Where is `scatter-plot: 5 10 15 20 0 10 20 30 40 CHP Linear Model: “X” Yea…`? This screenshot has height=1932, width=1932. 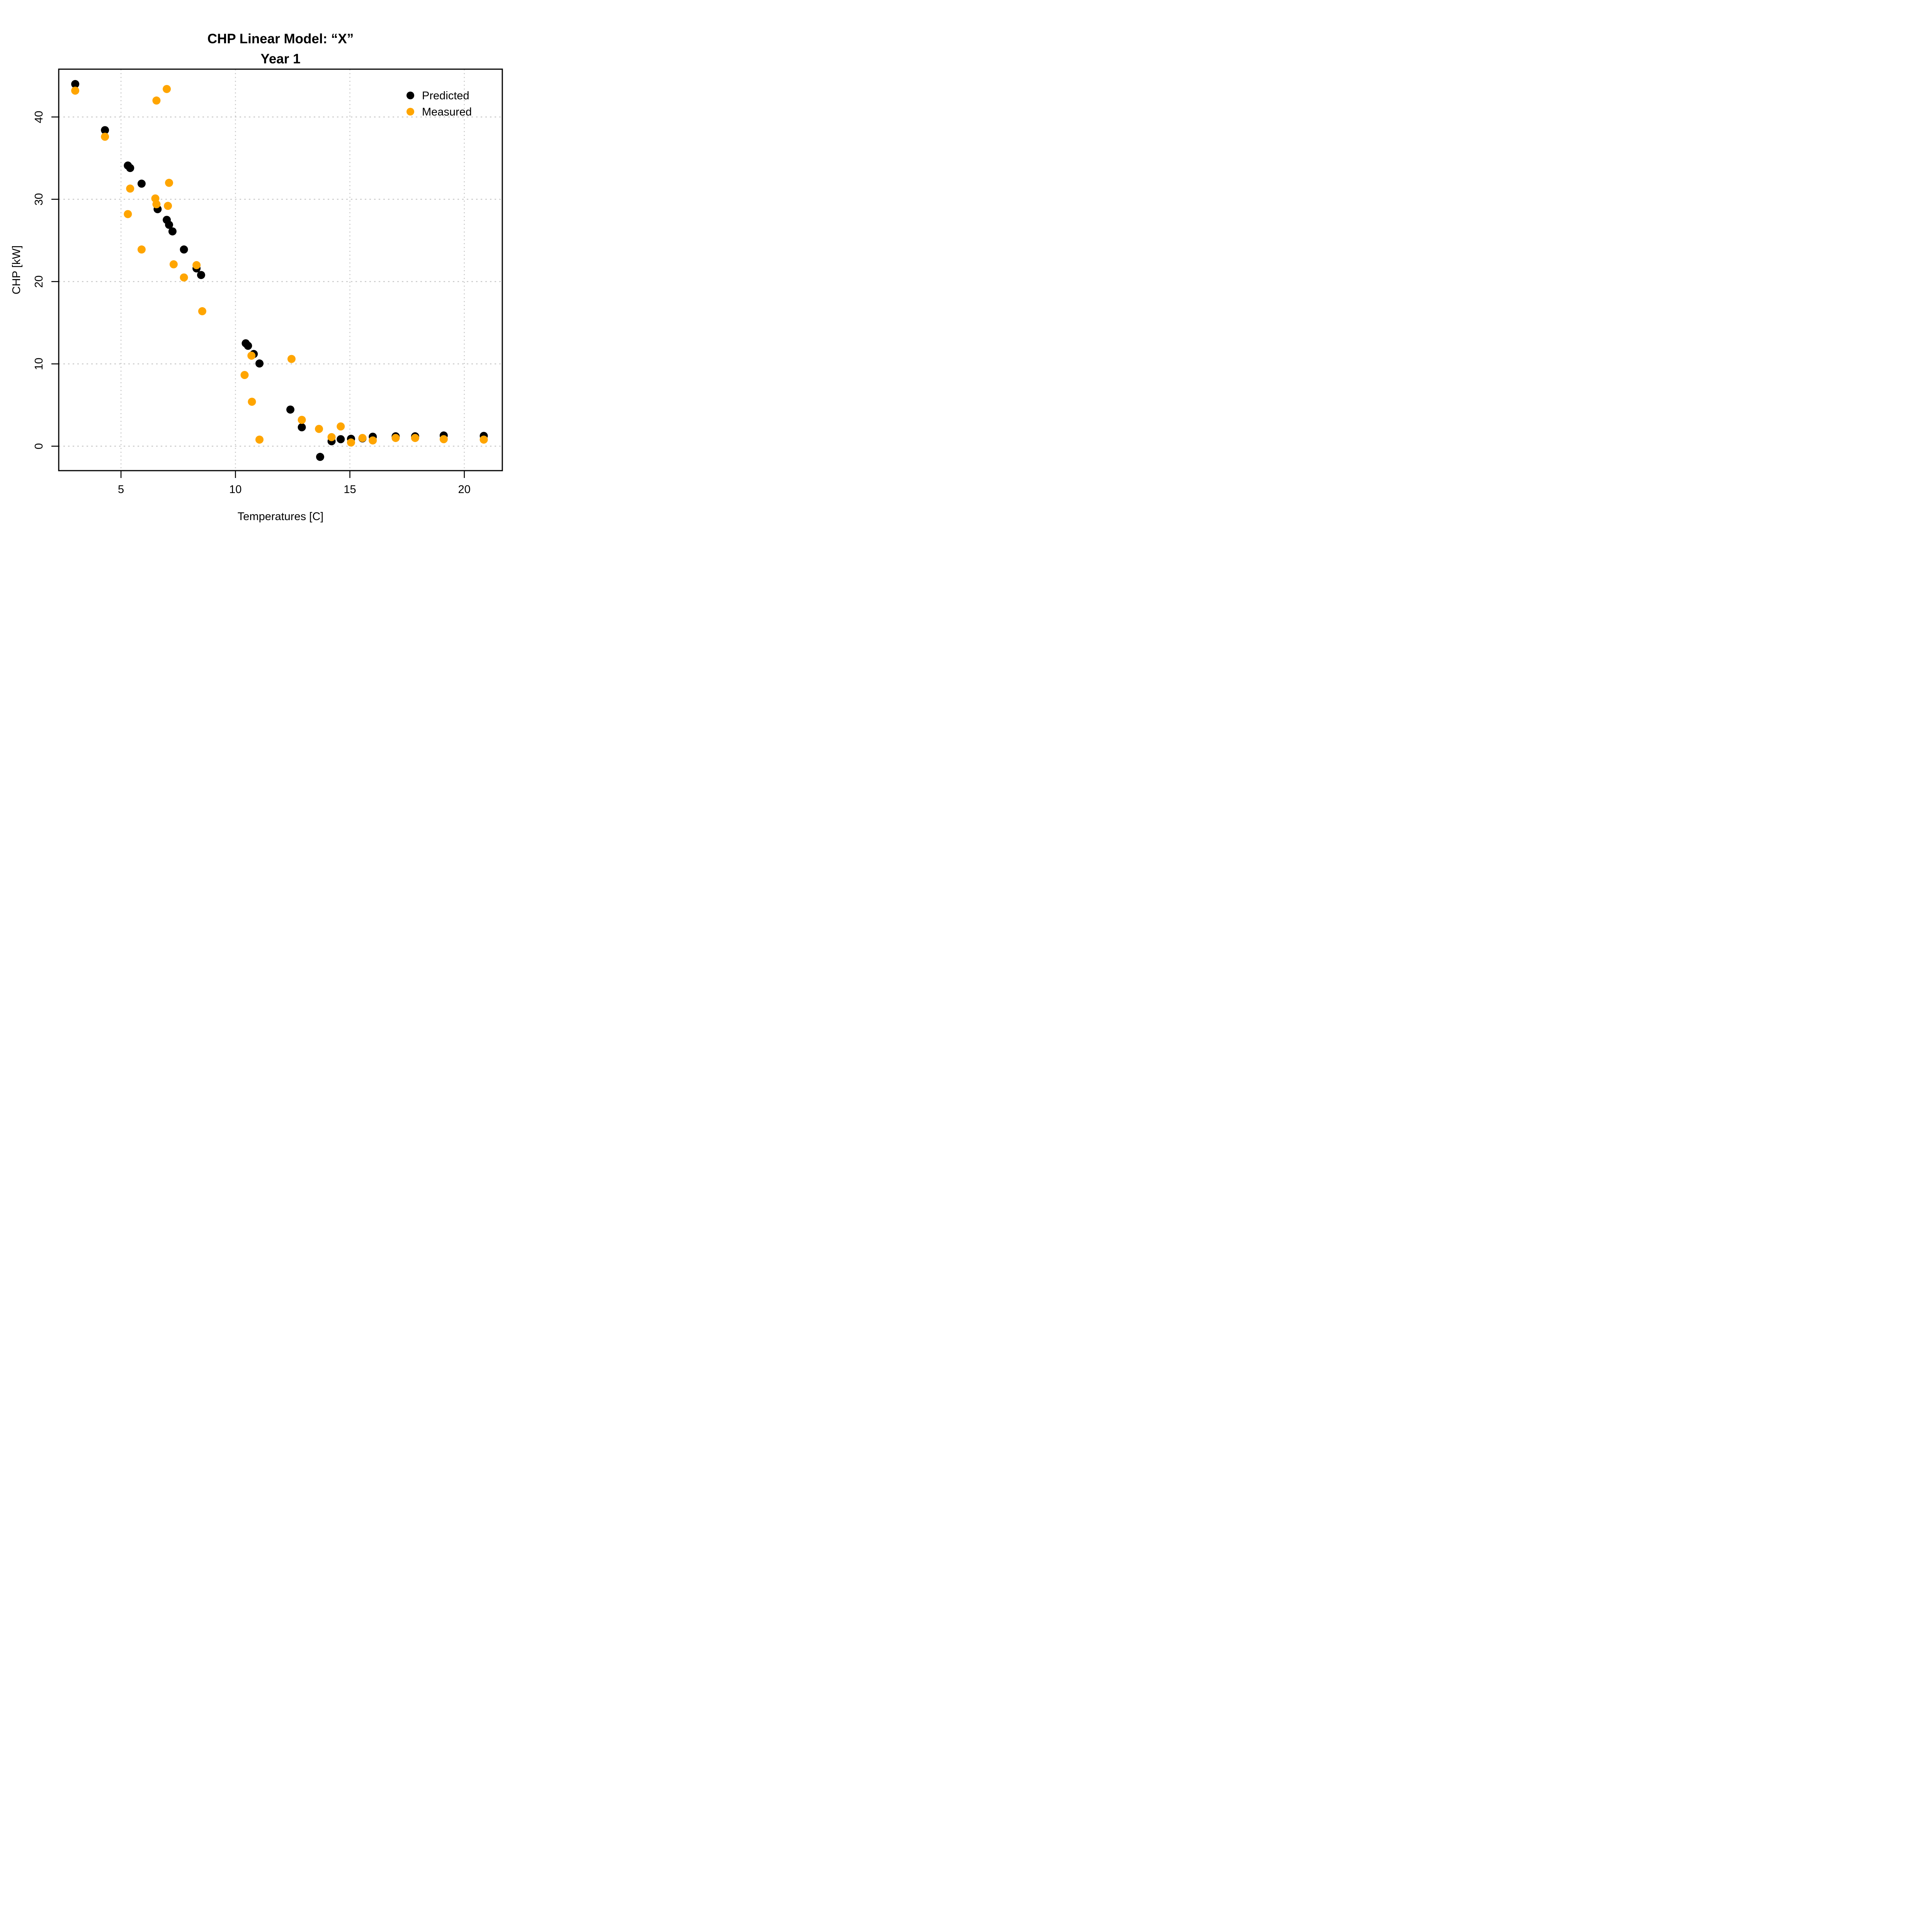 scatter-plot: 5 10 15 20 0 10 20 30 40 CHP Linear Model: “X” Yea… is located at coordinates (257, 277).